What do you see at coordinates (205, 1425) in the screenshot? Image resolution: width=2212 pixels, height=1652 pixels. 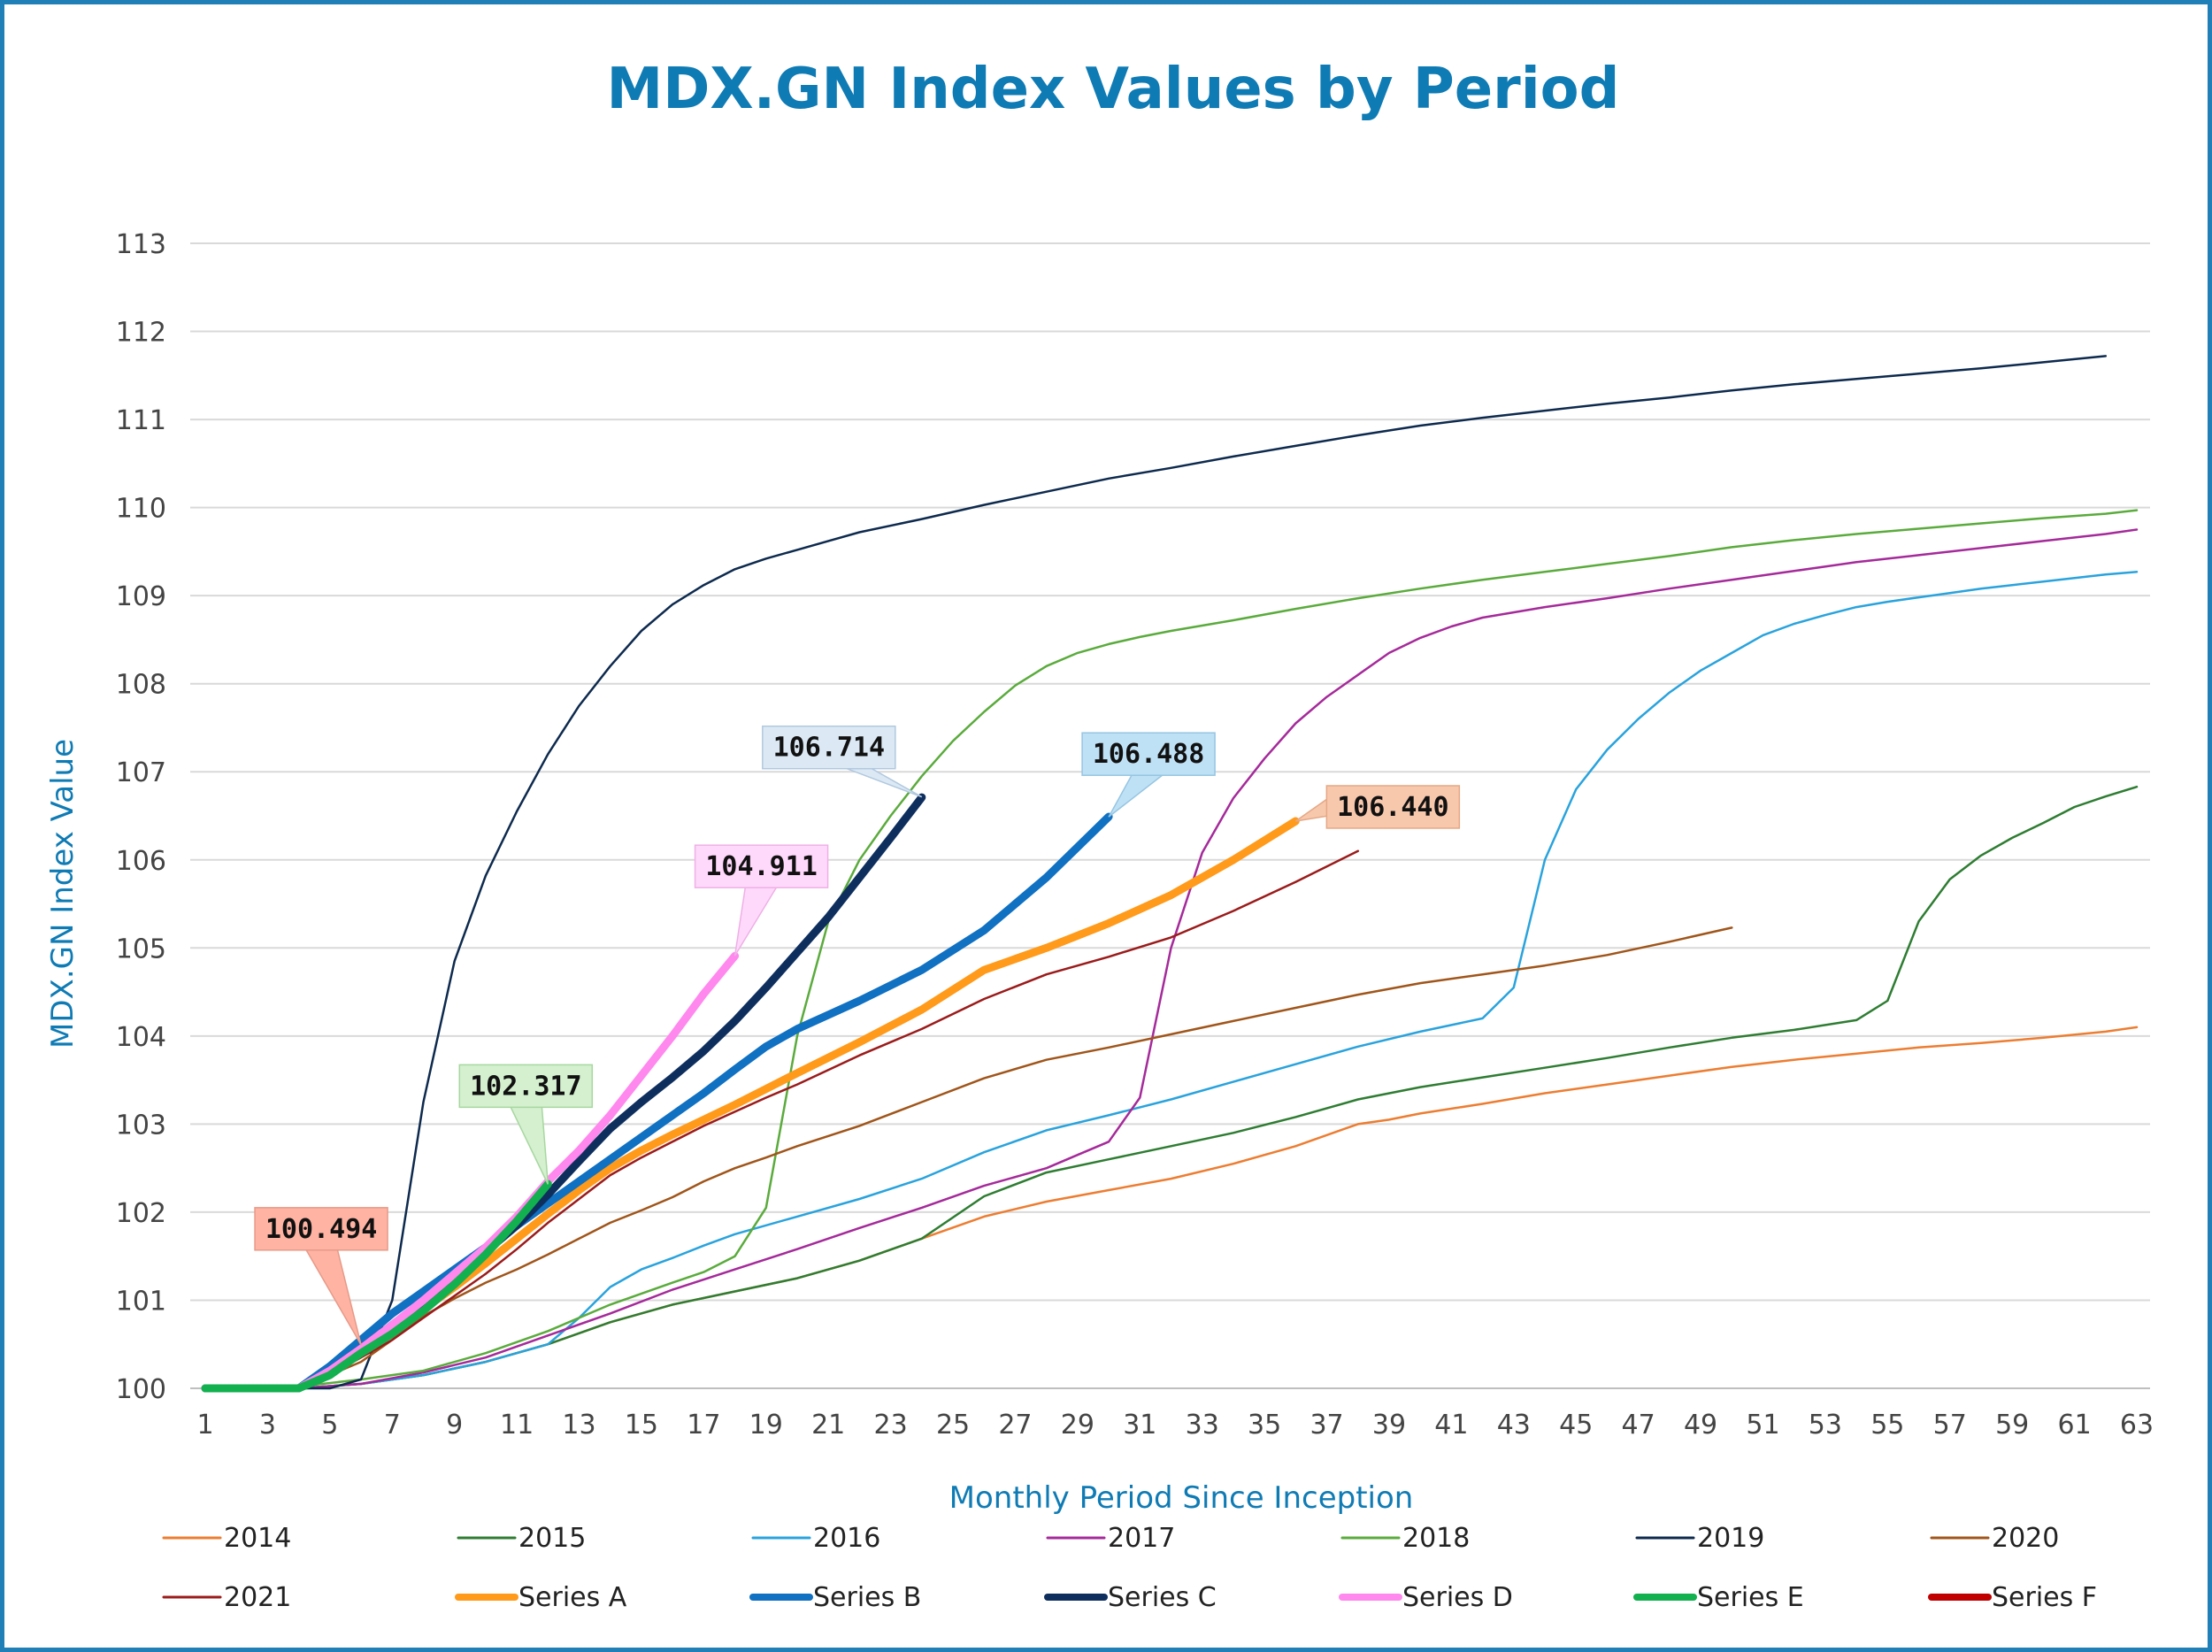 I see `x-tick-label: 1` at bounding box center [205, 1425].